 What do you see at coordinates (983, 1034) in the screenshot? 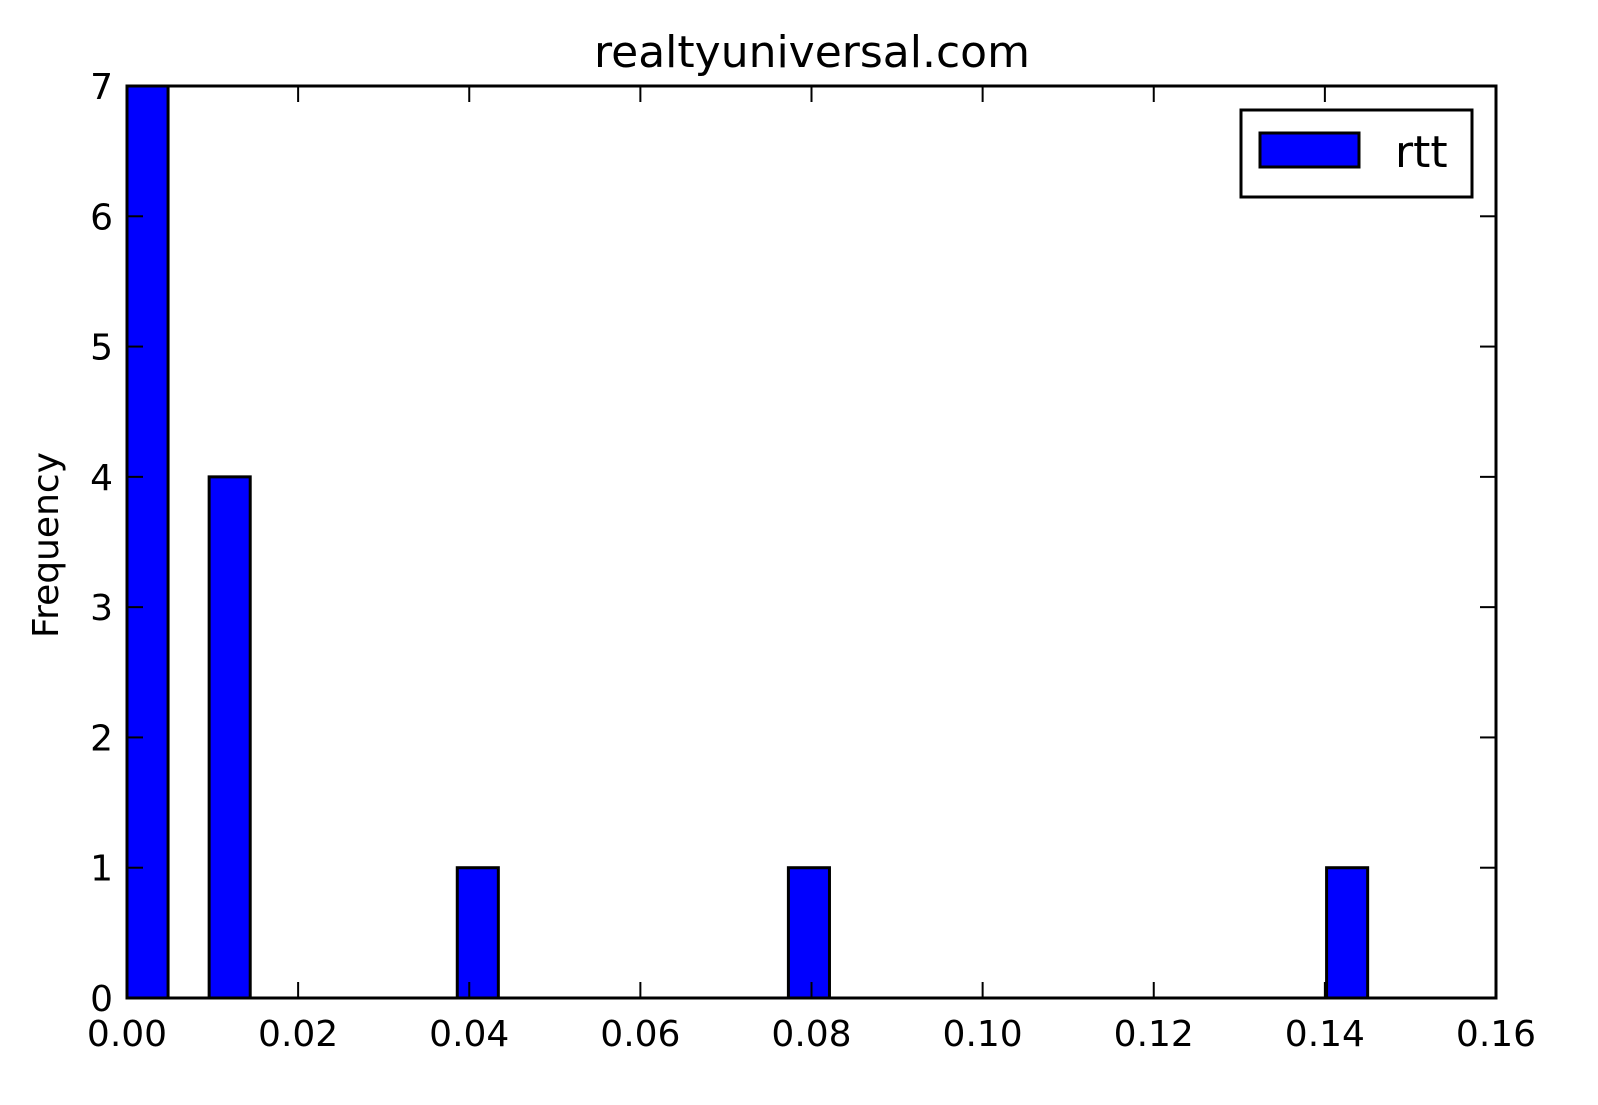
I see `x-tick-label-5: 0.10` at bounding box center [983, 1034].